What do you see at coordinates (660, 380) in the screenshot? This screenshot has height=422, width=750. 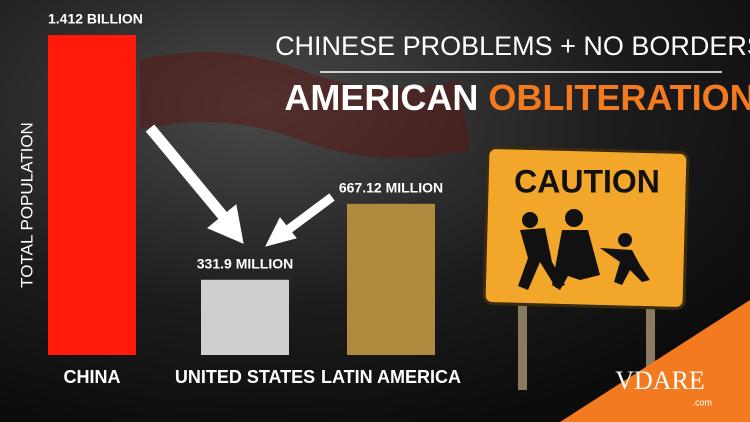 I see `logo: VDARE` at bounding box center [660, 380].